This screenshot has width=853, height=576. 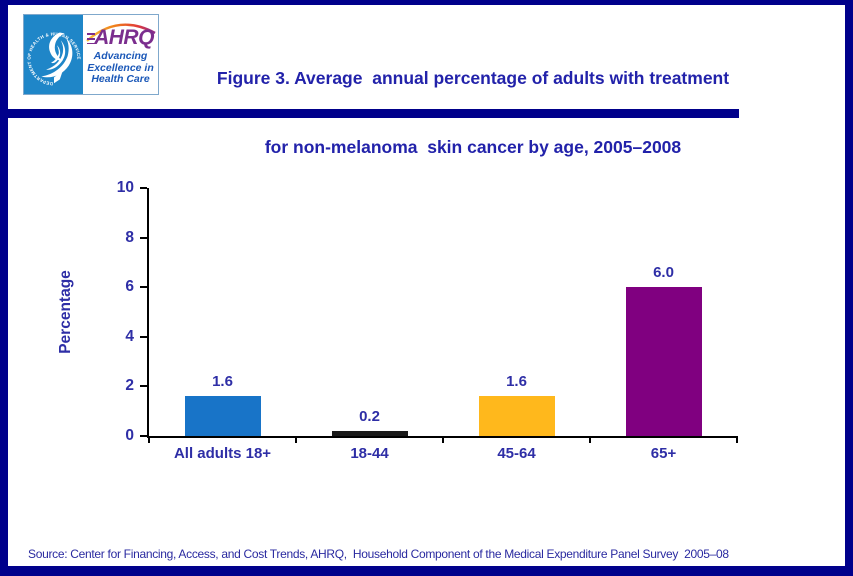 I want to click on x-axis-category-label: All adults 18+, so click(x=222, y=453).